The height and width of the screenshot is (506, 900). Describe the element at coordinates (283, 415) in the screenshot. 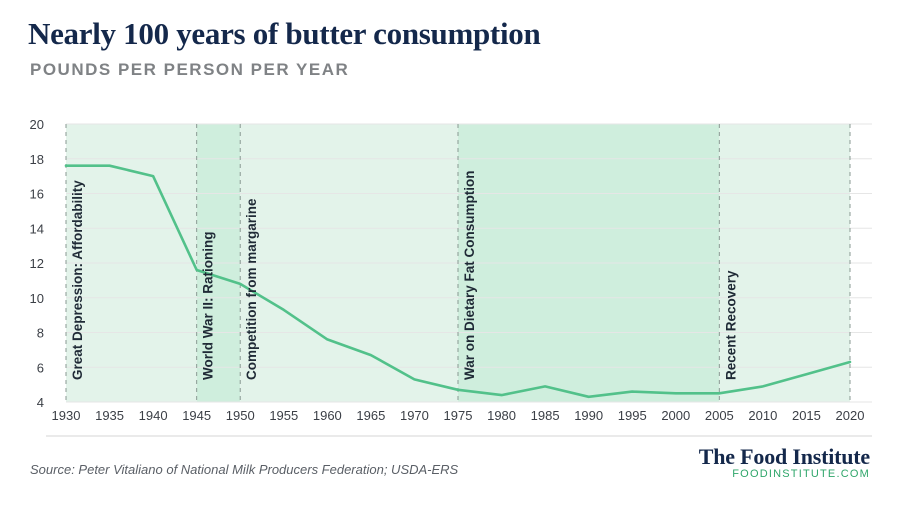

I see `x-tick-label: 1955` at that location.